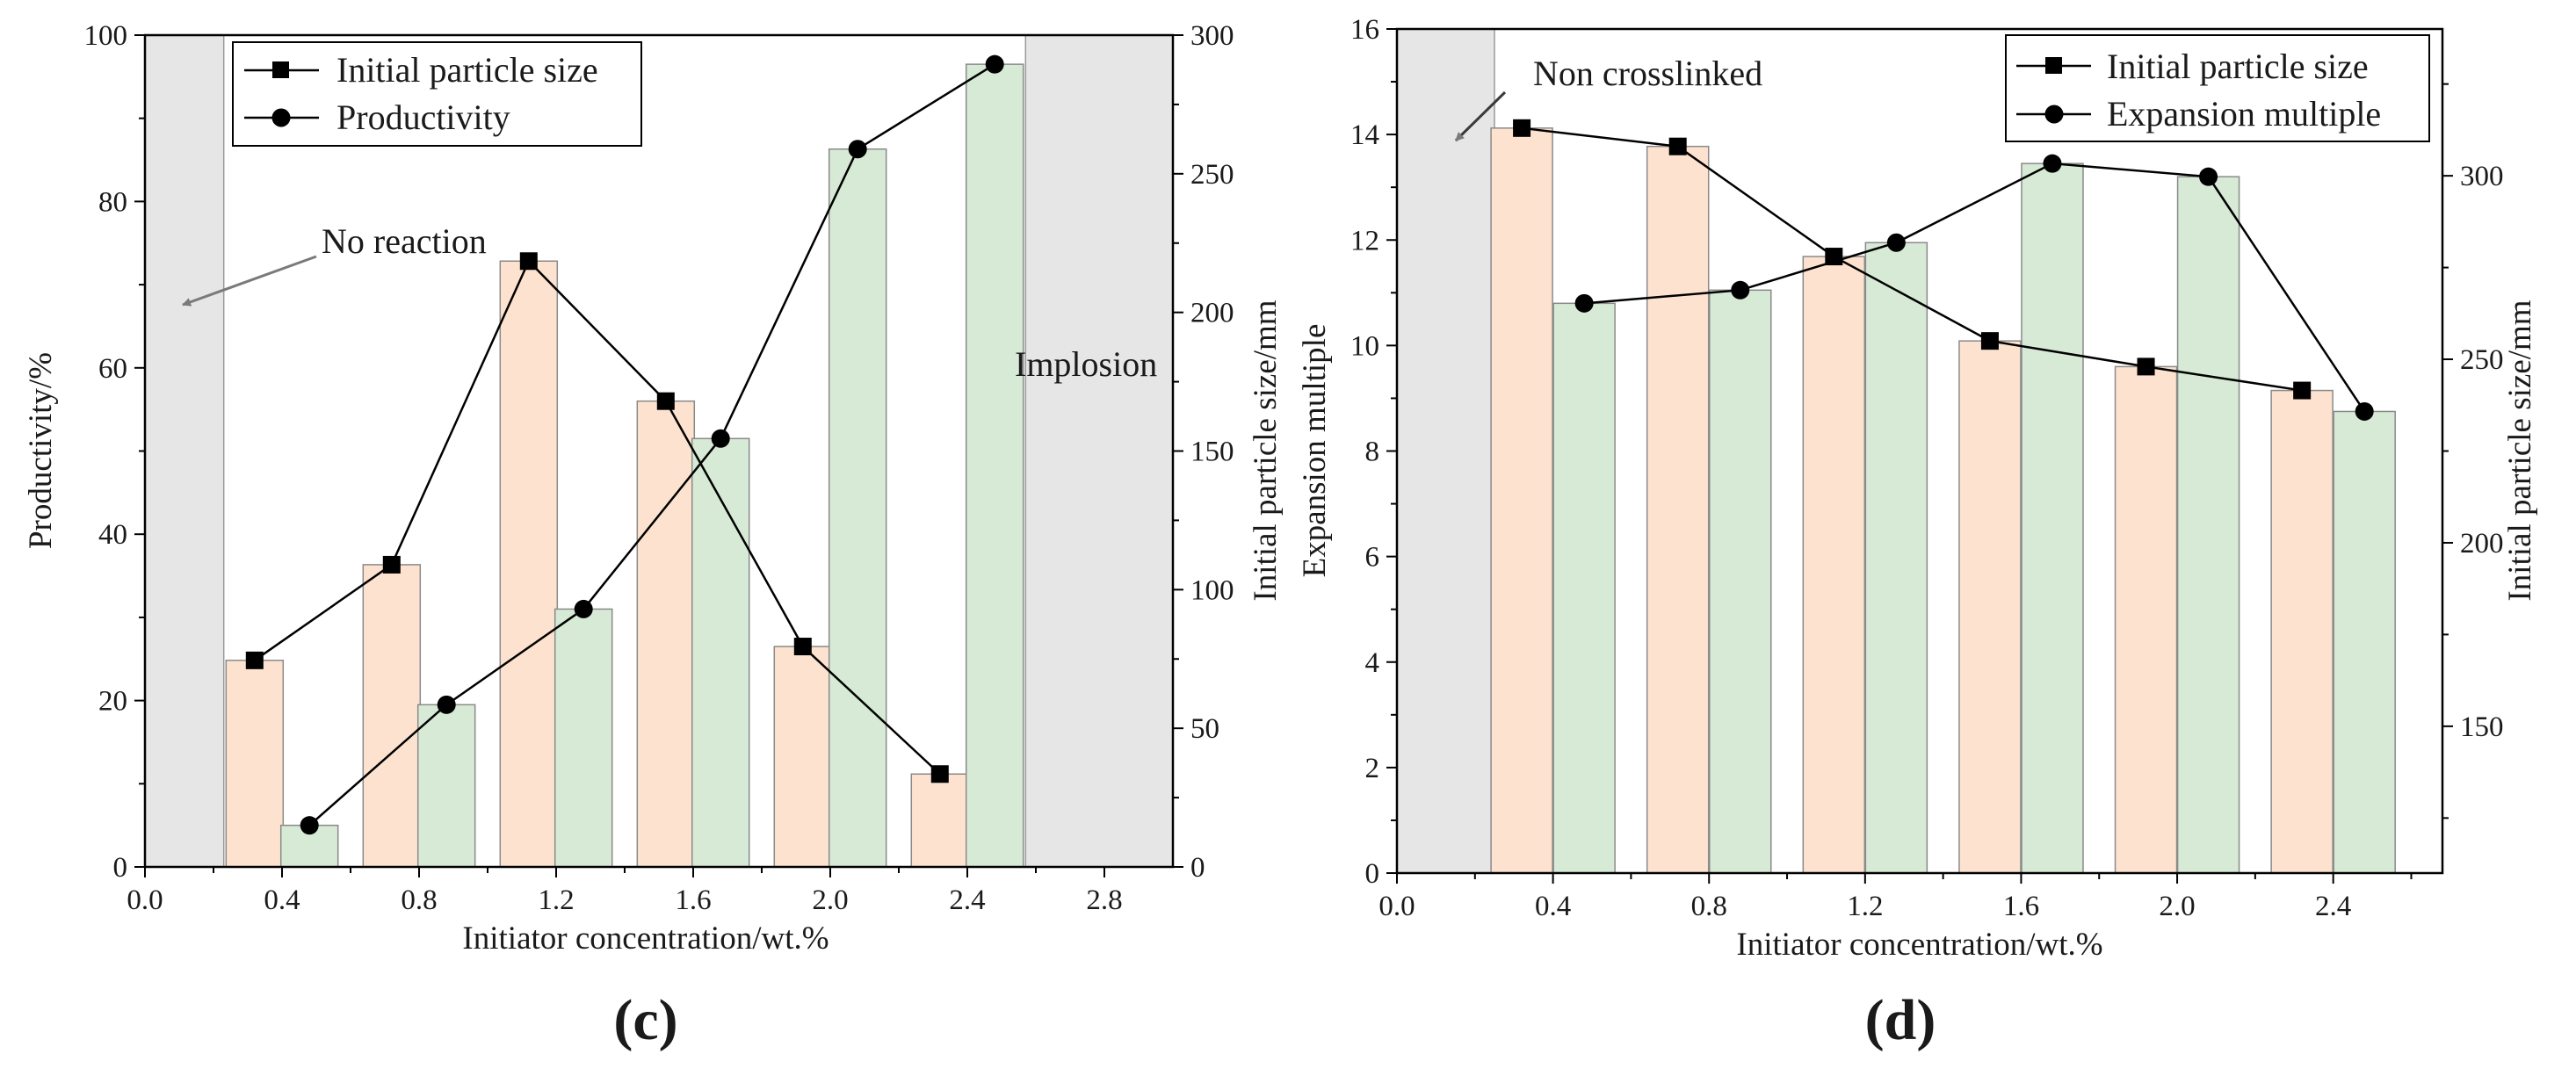 The width and height of the screenshot is (2576, 1083). I want to click on legend-label: Expansion multiple, so click(2244, 114).